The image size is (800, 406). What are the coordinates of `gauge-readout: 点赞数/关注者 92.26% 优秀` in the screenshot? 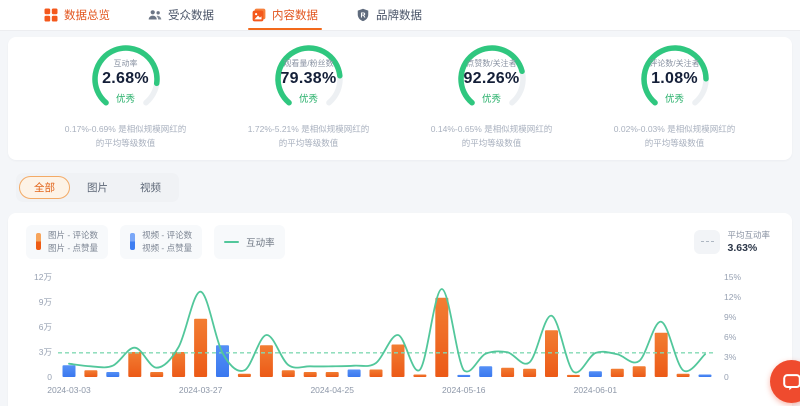 It's located at (492, 78).